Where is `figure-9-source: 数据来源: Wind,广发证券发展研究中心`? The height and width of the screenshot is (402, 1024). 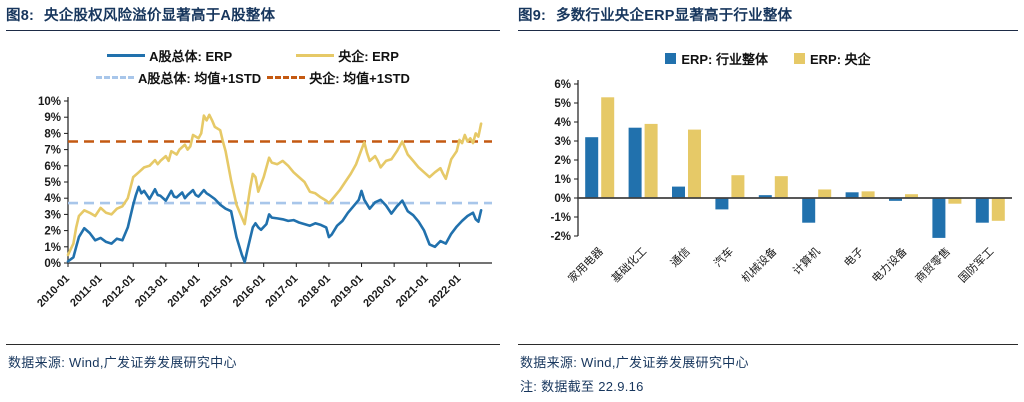 figure-9-source: 数据来源: Wind,广发证券发展研究中心 is located at coordinates (634, 362).